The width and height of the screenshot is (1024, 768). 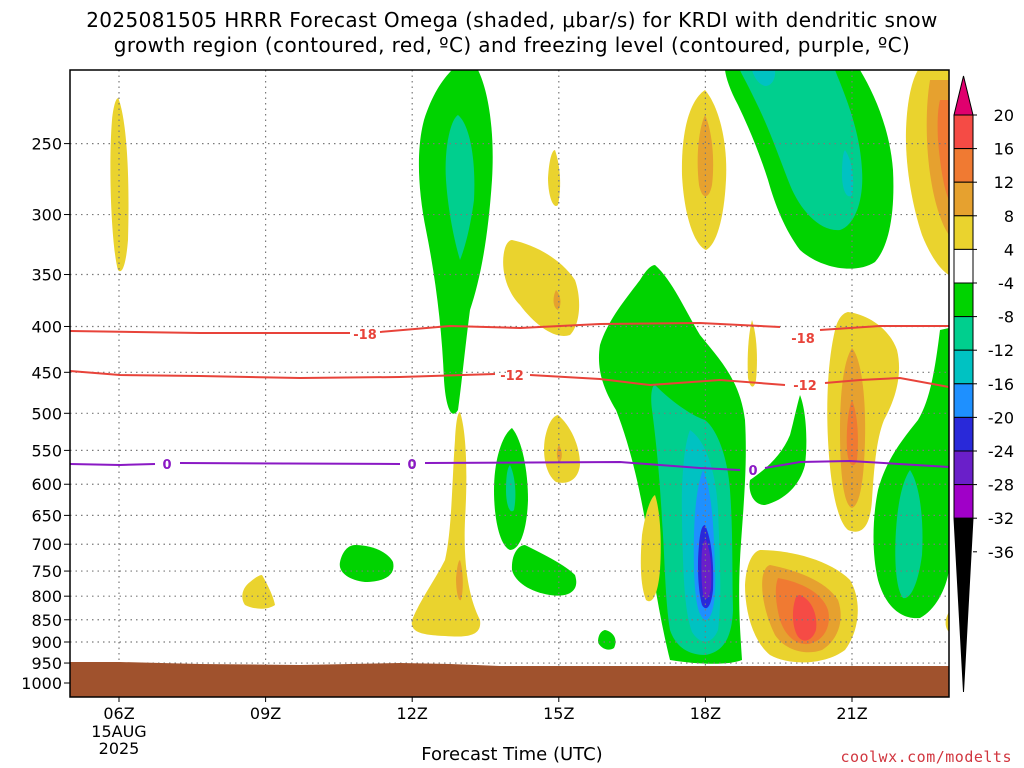 I want to click on y-tick-label: 800, so click(x=46, y=596).